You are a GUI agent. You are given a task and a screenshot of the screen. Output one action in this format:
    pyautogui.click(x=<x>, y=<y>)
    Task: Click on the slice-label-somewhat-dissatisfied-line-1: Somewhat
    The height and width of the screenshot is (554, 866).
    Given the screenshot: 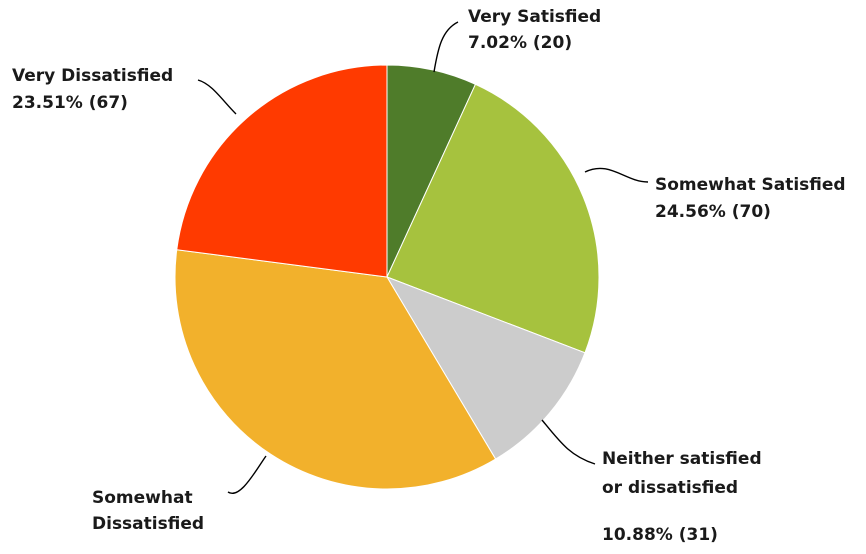 What is the action you would take?
    pyautogui.click(x=142, y=498)
    